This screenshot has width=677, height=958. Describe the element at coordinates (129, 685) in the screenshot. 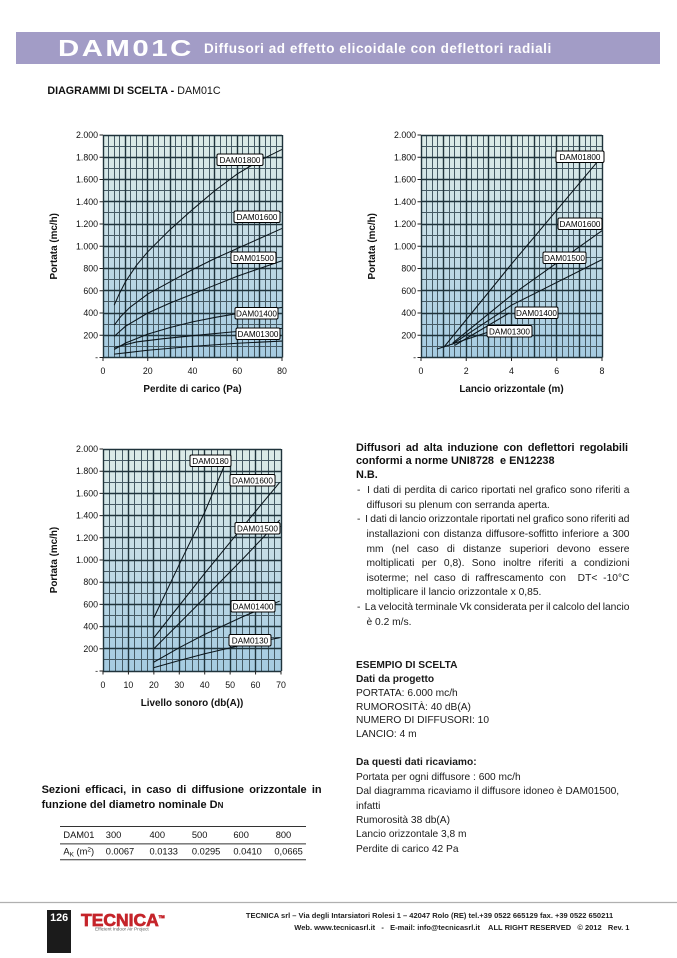

I see `svg-text: 10` at that location.